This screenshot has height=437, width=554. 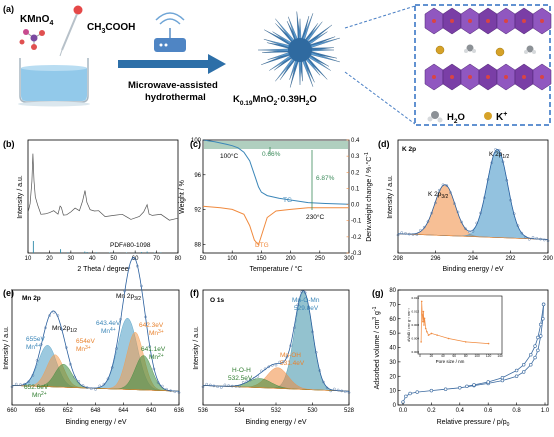 What do you see at coordinates (415, 312) in the screenshot?
I see `inset-y-tick-label: 0.012` at bounding box center [415, 312].